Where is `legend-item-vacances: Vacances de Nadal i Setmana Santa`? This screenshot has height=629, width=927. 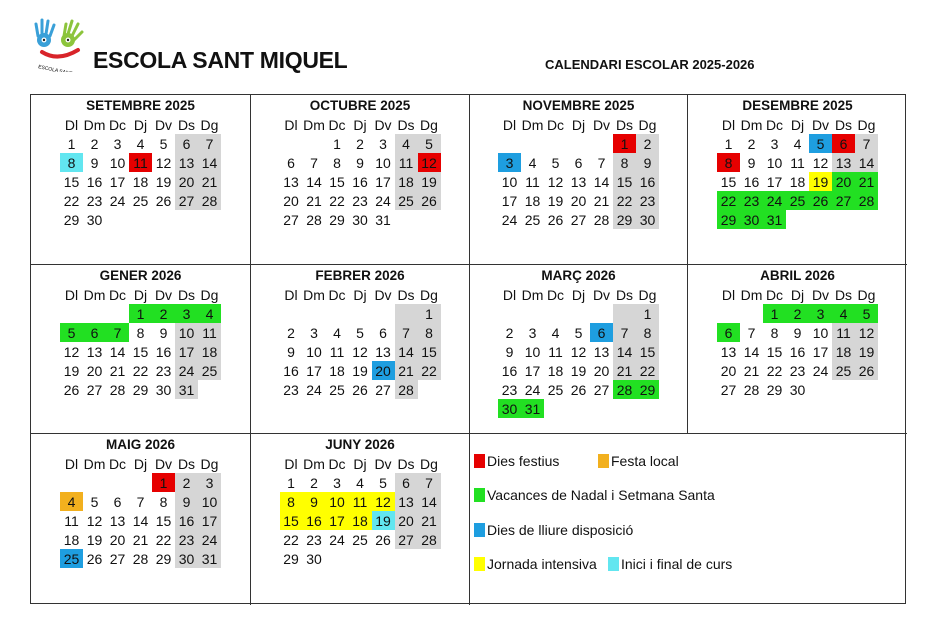
legend-item-vacances: Vacances de Nadal i Setmana Santa is located at coordinates (594, 495).